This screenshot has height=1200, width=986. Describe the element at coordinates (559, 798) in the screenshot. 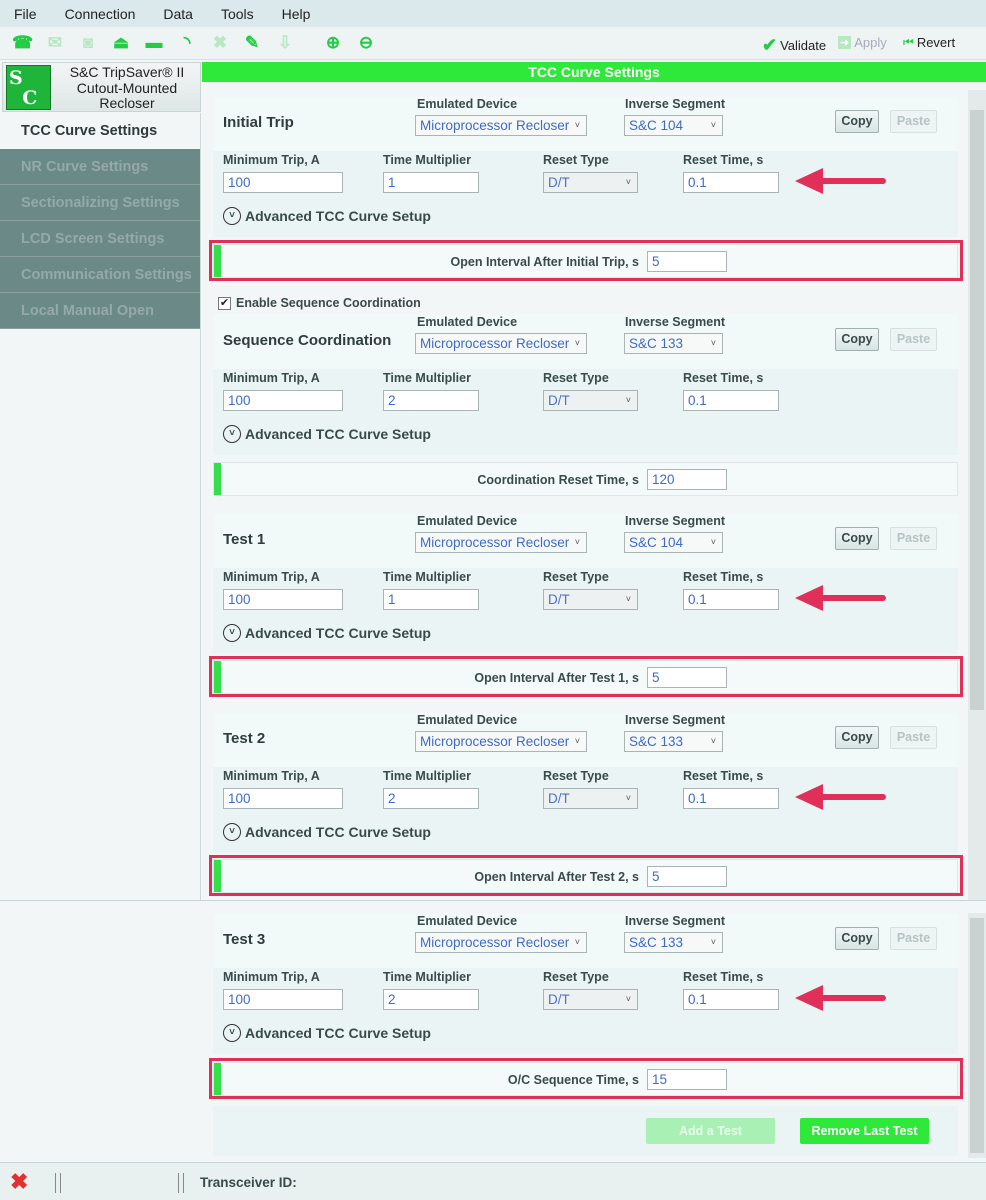

I see `reset-type-value: D/T` at that location.